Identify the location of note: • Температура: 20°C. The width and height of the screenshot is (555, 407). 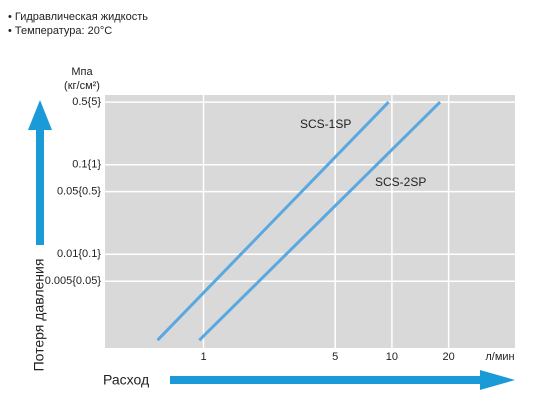
(60, 31).